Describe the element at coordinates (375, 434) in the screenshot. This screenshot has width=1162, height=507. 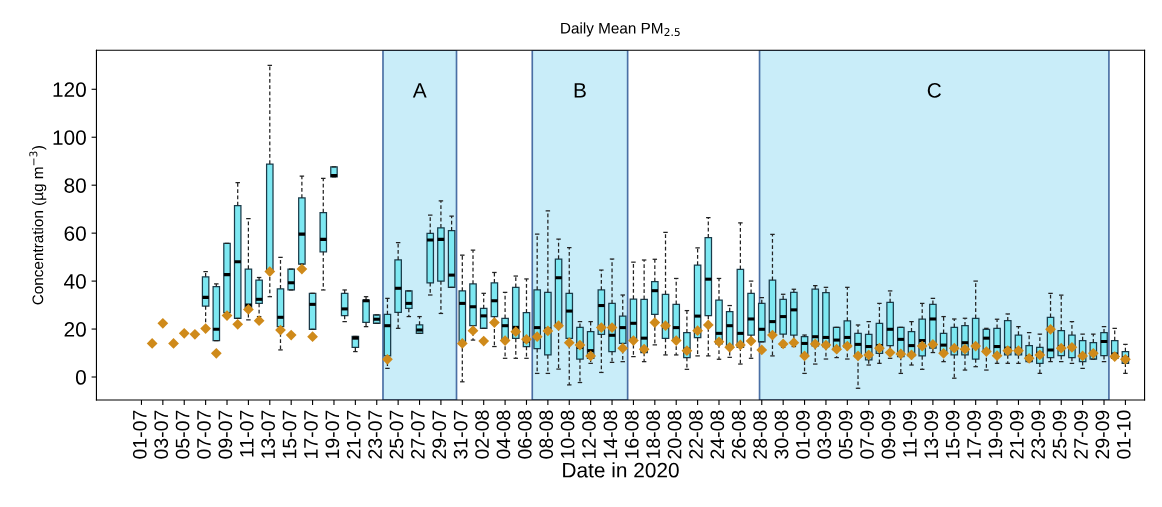
I see `x-tick-label: 23-07` at that location.